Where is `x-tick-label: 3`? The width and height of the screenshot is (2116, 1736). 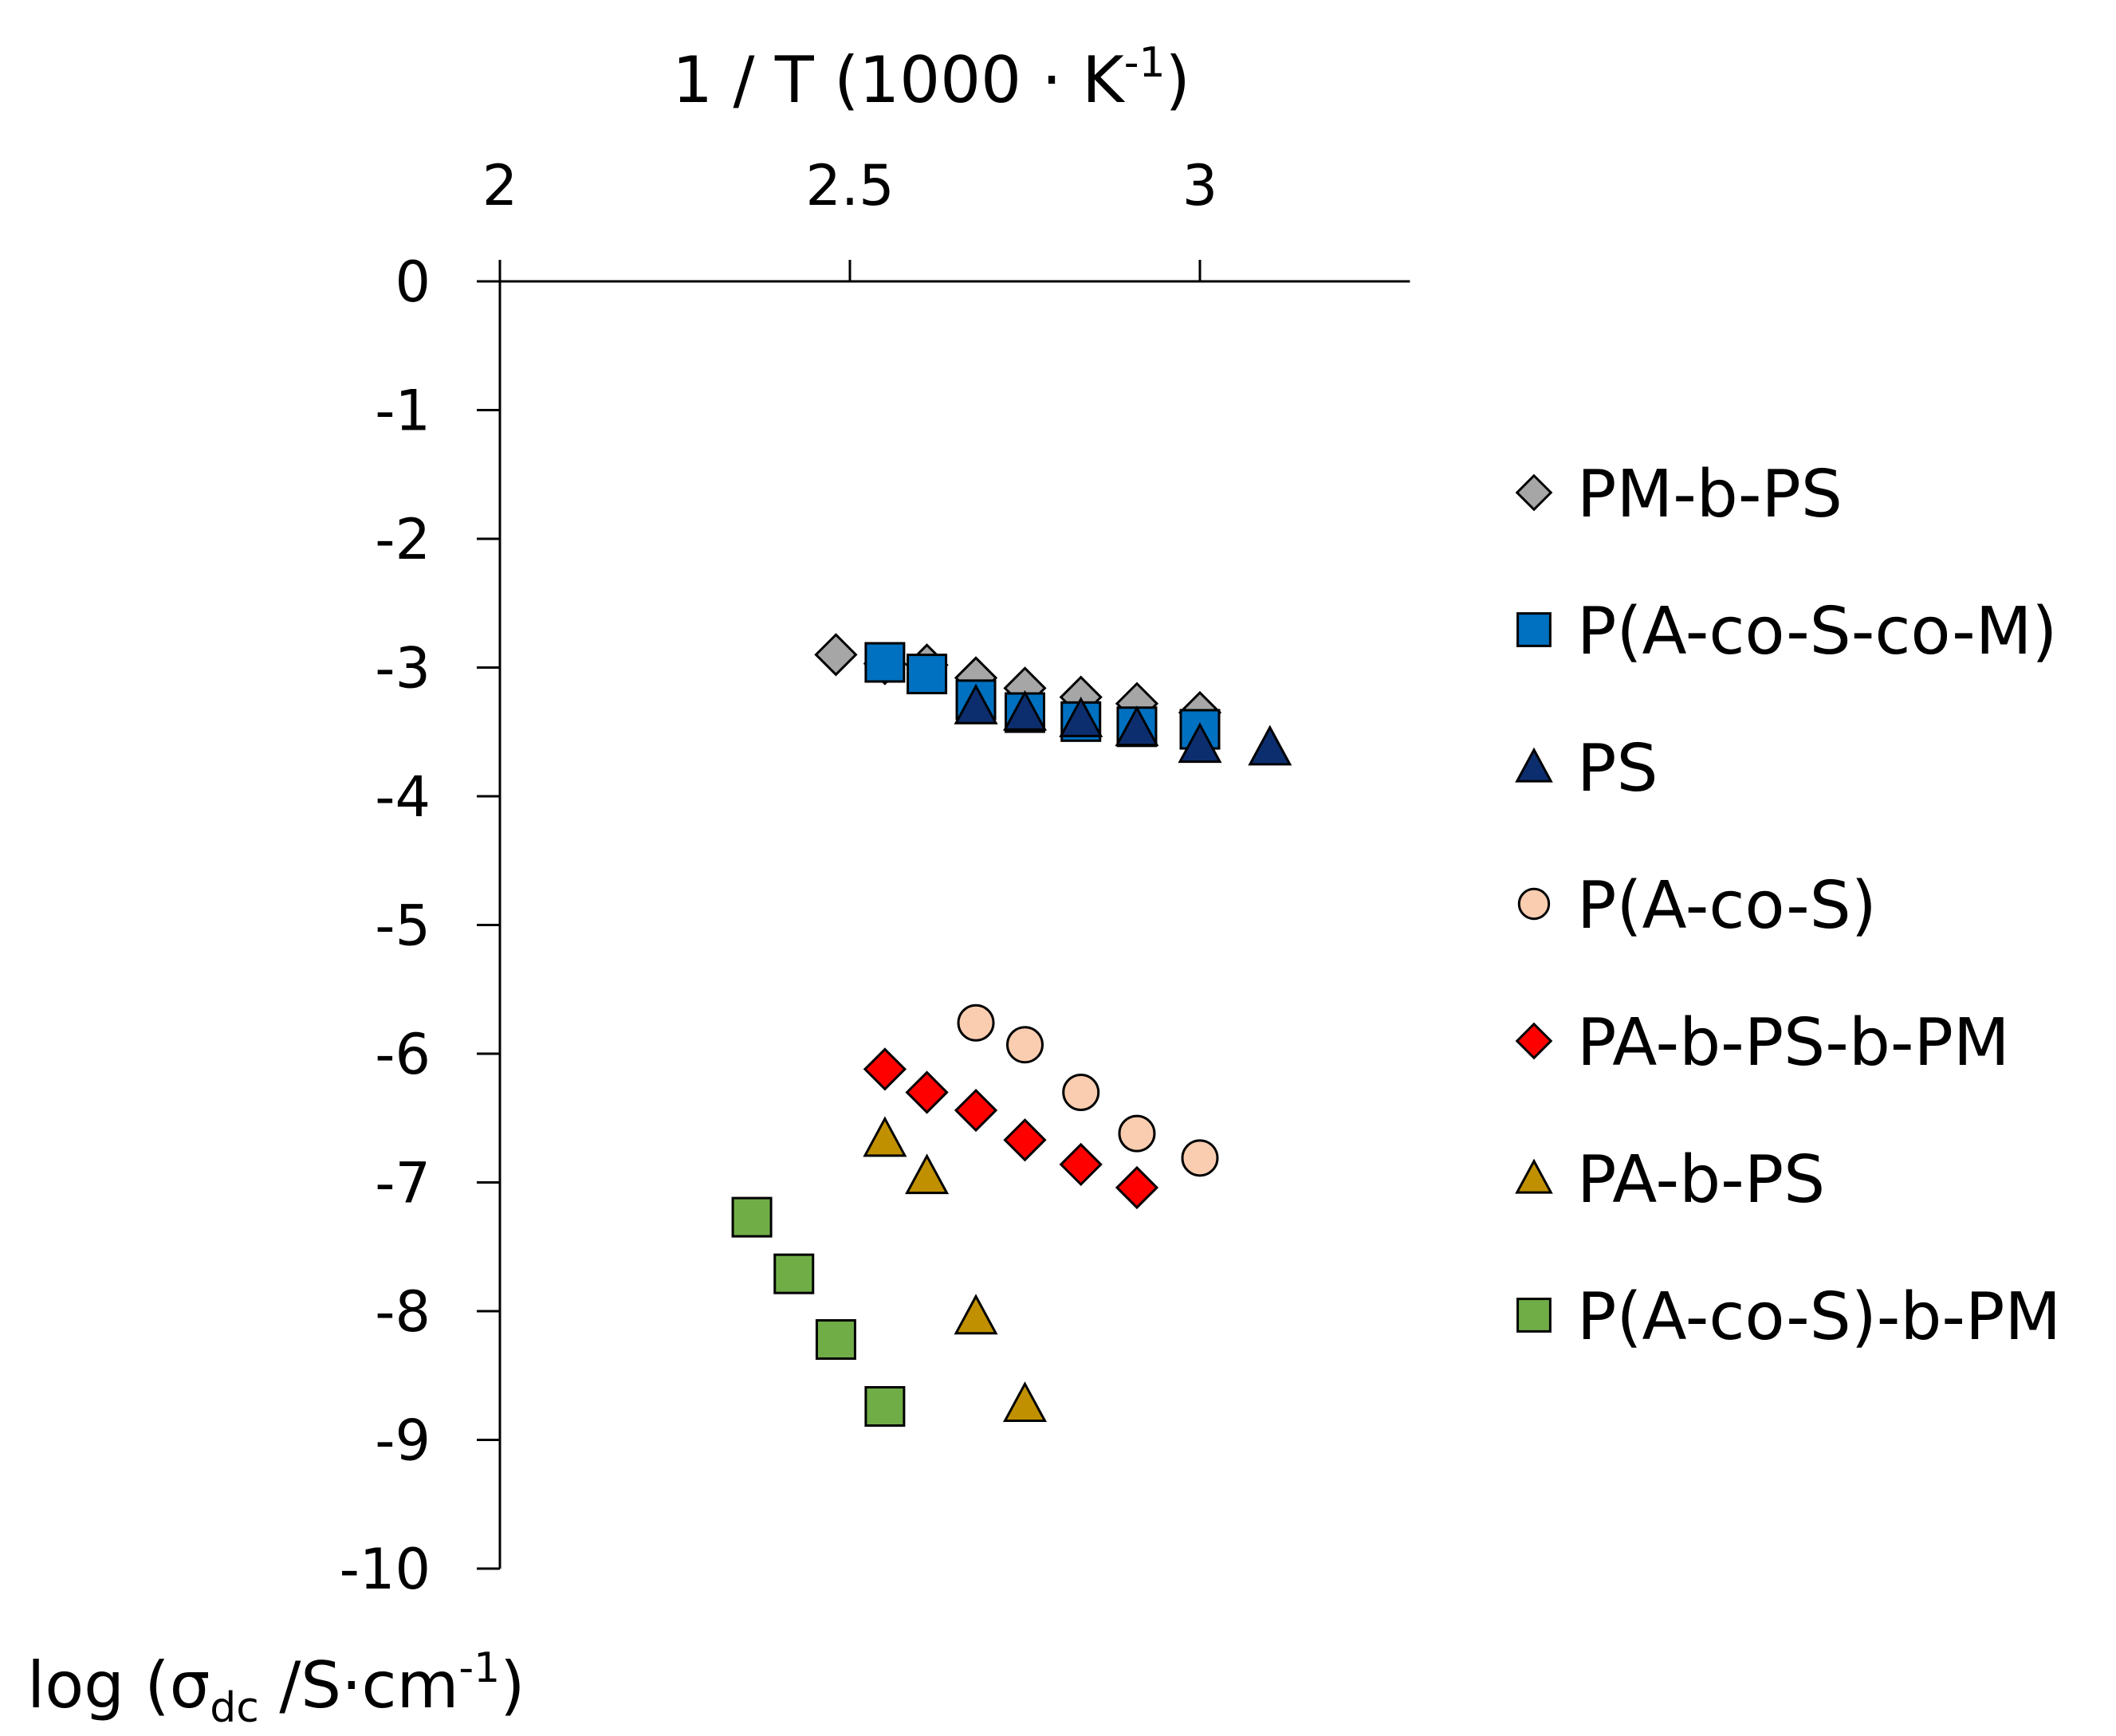
x-tick-label: 3 is located at coordinates (1200, 185).